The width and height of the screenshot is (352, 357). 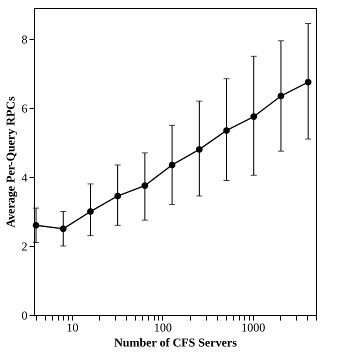 What do you see at coordinates (25, 109) in the screenshot?
I see `y-tick-label: 6` at bounding box center [25, 109].